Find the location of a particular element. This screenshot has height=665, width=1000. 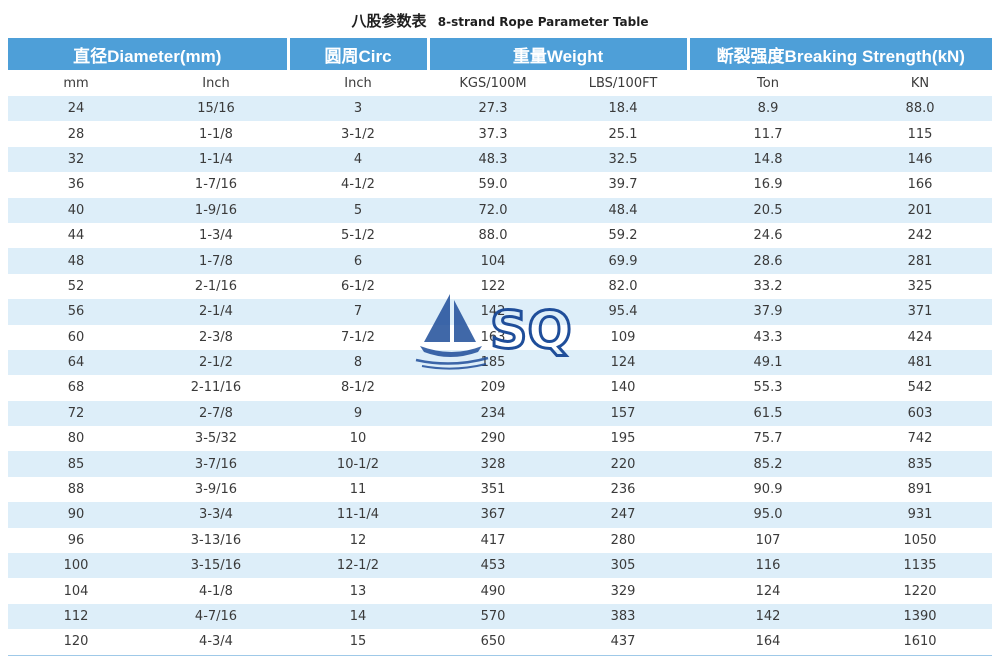

table-cell: 2-11/16 is located at coordinates (216, 388).